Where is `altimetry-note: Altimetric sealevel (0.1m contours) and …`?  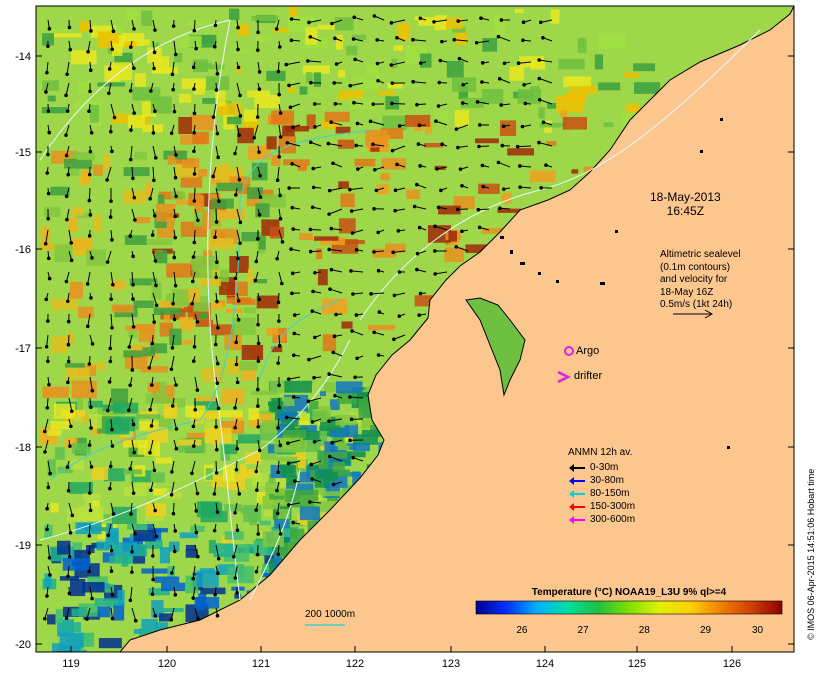 altimetry-note: Altimetric sealevel (0.1m contours) and … is located at coordinates (700, 280).